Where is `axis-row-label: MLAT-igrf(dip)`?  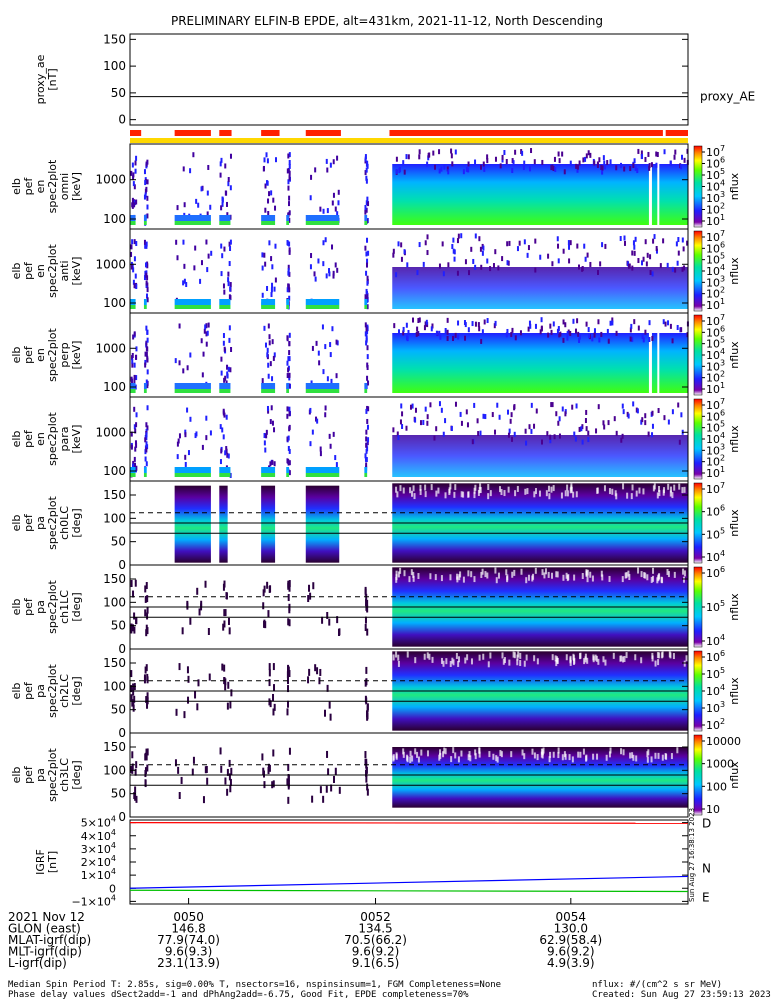
axis-row-label: MLAT-igrf(dip) is located at coordinates (49, 940).